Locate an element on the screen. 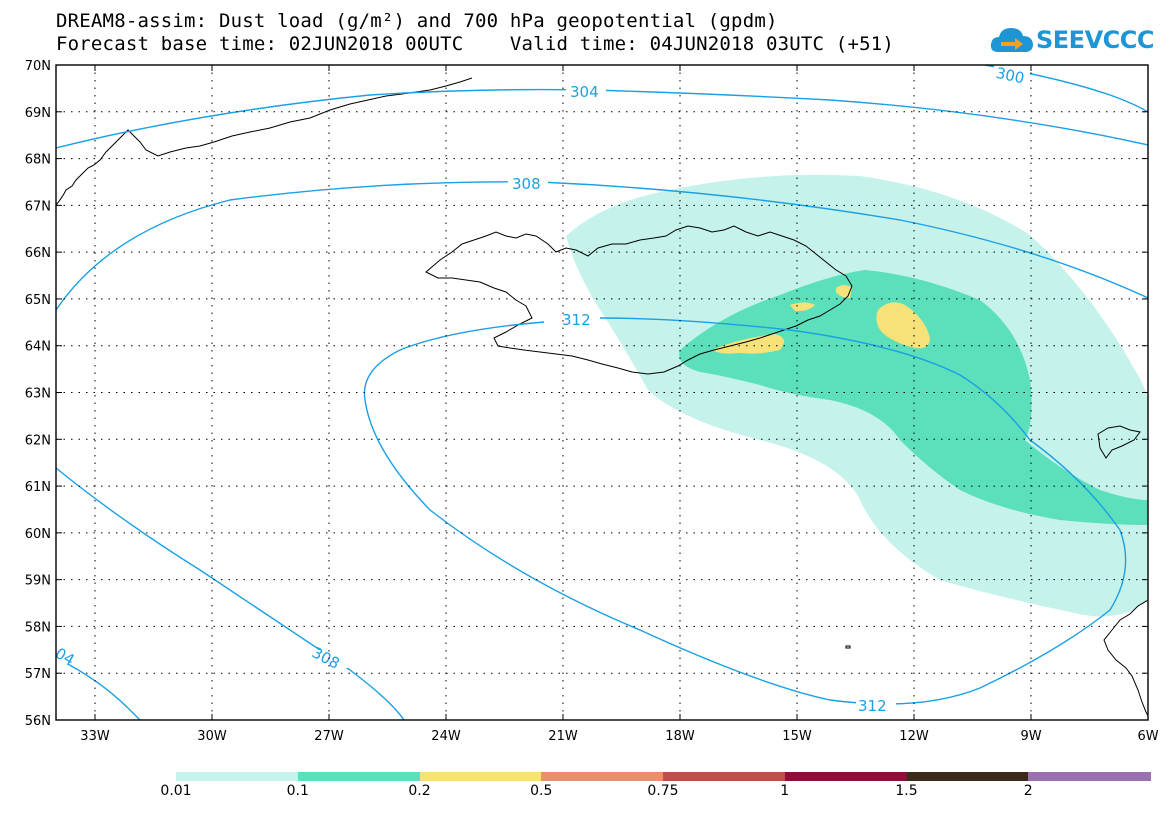 This screenshot has height=815, width=1175. colorbar-label: 1 is located at coordinates (785, 791).